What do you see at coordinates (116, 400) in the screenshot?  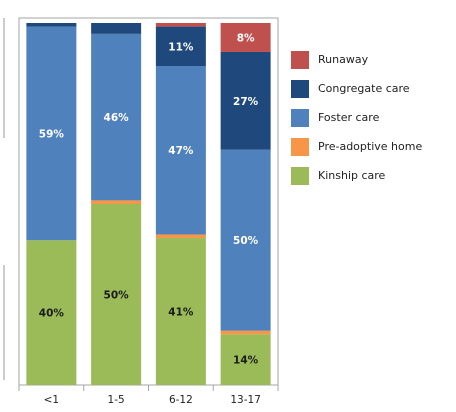 I see `x-tick-label: 1-5` at bounding box center [116, 400].